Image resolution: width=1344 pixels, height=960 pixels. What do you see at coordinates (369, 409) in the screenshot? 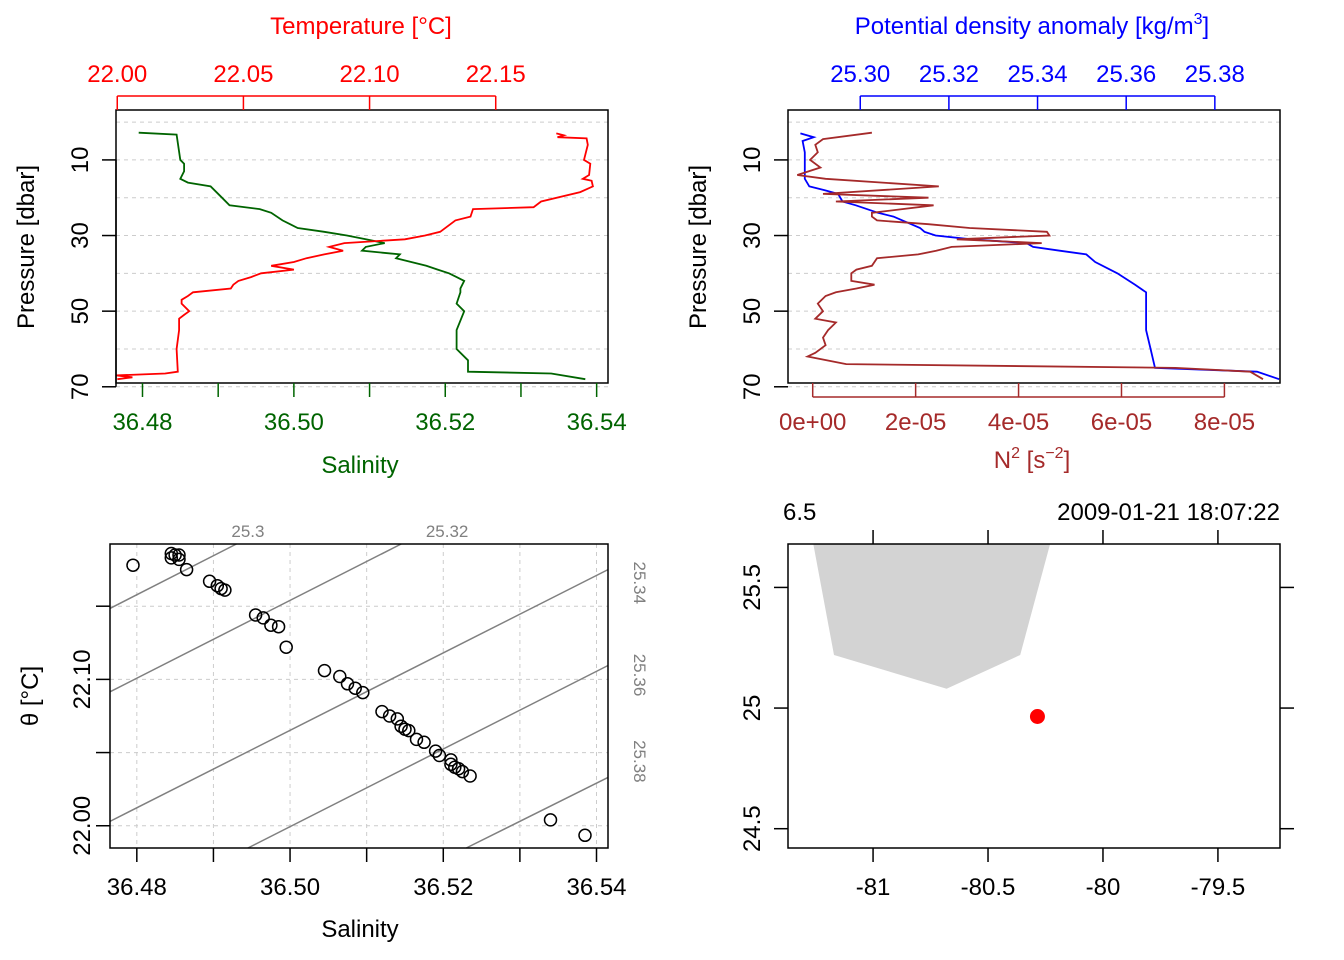
I see `salinity-axis: 36.48 36.50 36.52 36.54` at bounding box center [369, 409].